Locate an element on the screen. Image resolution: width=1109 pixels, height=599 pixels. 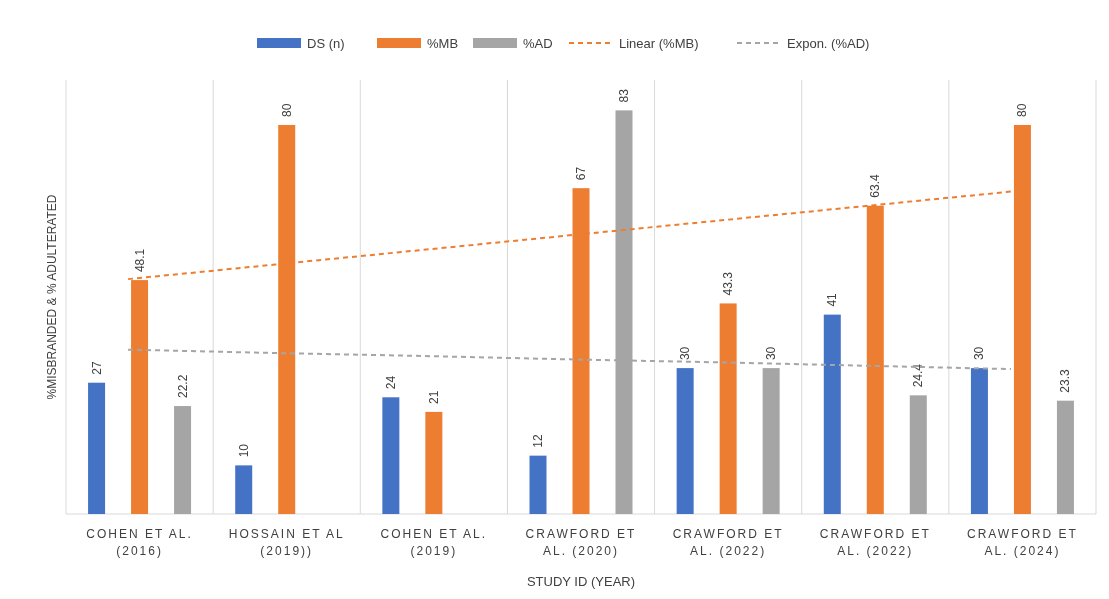
x-tick-label: COHEN ET AL. (2016) is located at coordinates (139, 542).